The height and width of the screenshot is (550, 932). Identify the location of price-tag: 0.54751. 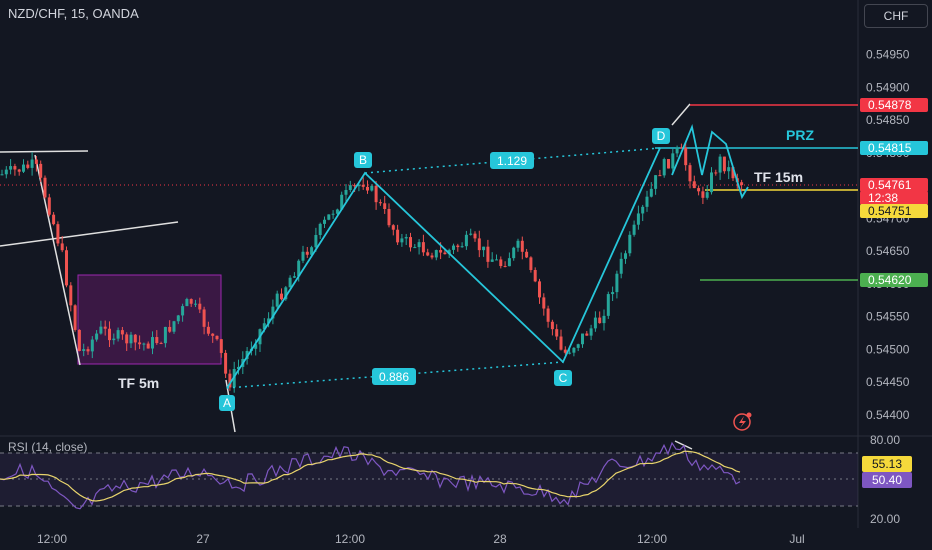
(894, 211).